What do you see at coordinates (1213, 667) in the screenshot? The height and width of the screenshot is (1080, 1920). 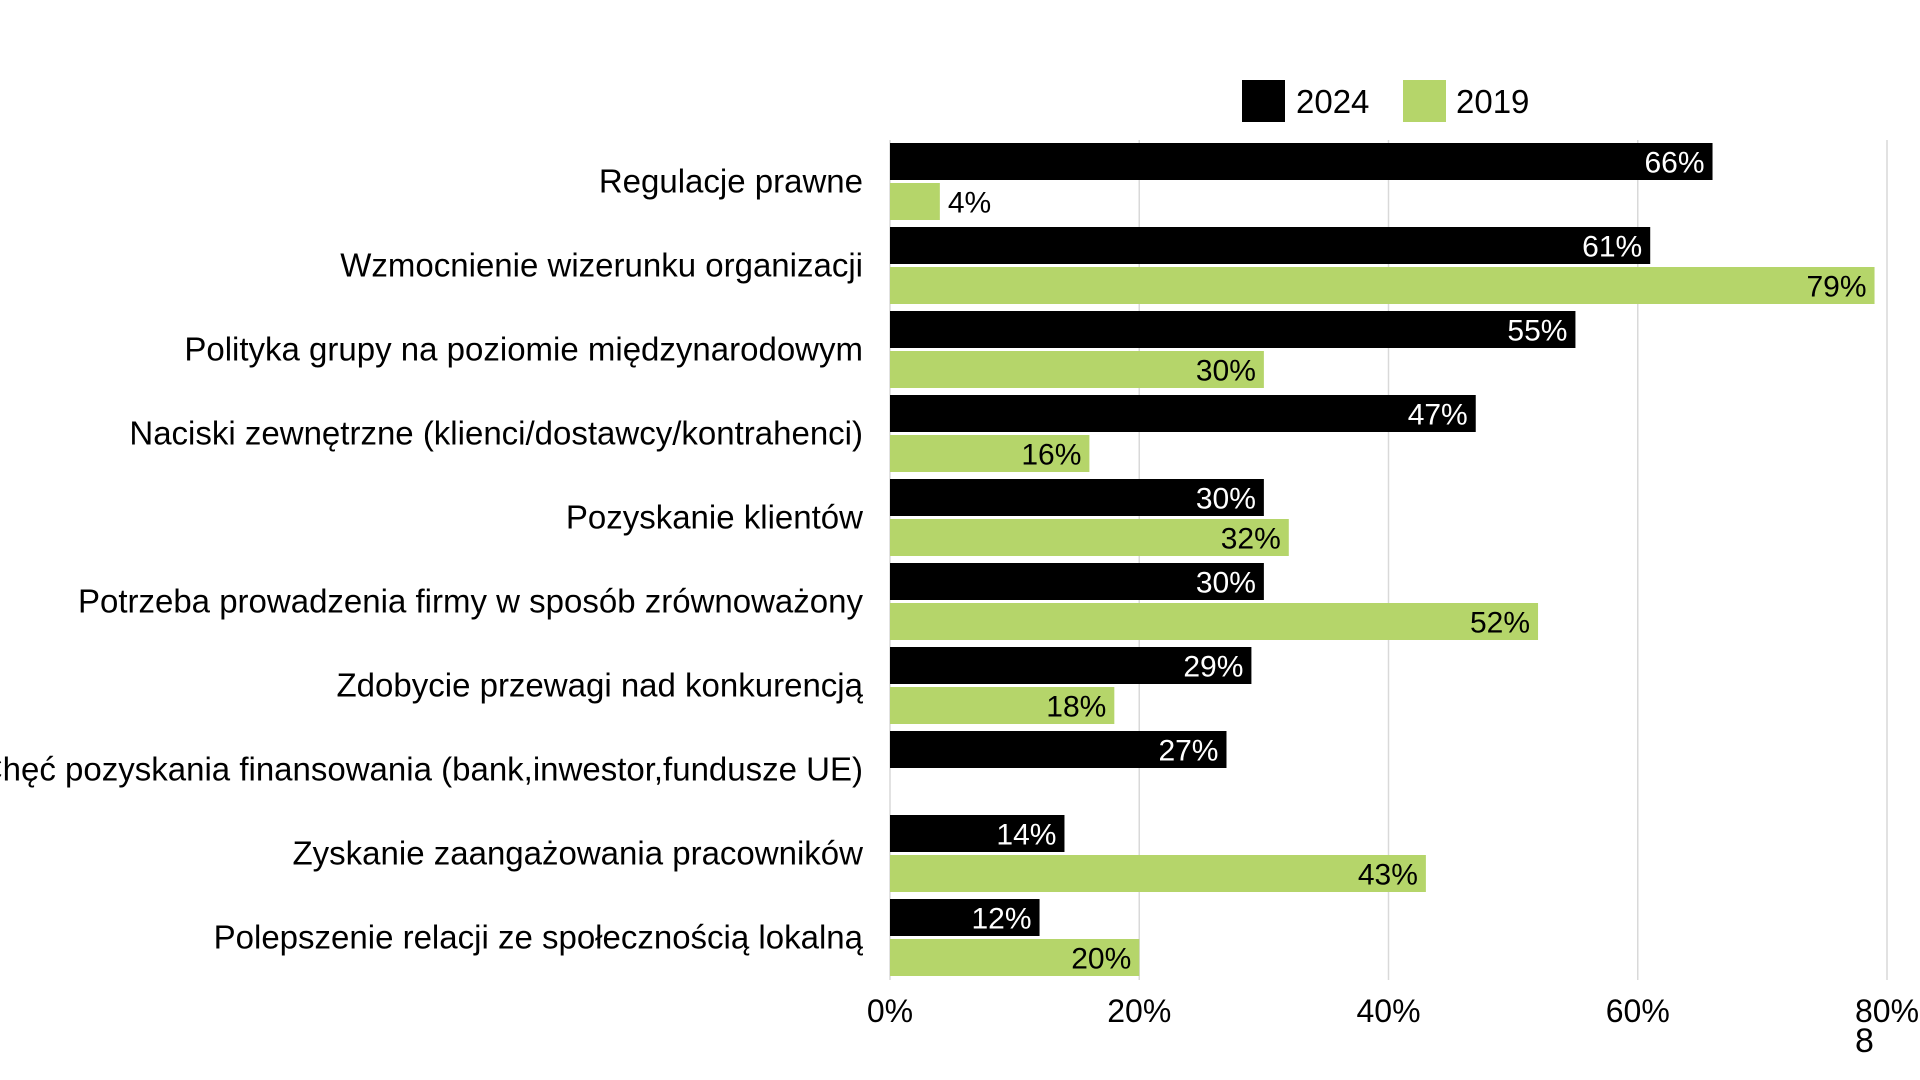 I see `data-label: 29%` at bounding box center [1213, 667].